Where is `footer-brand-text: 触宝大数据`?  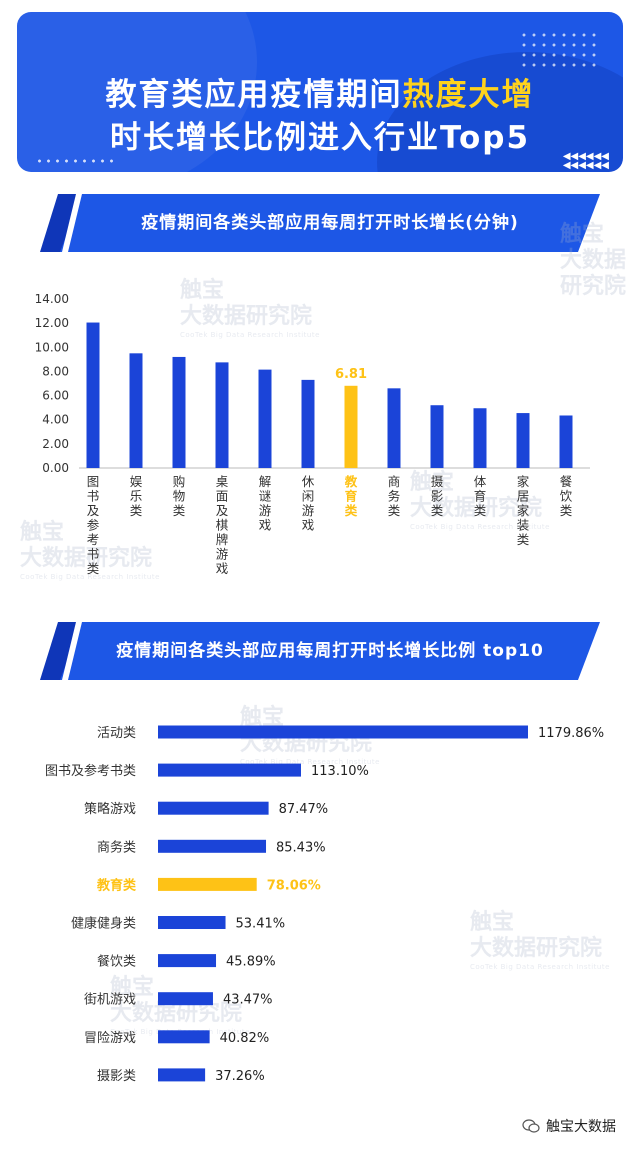
footer-brand-text: 触宝大数据 is located at coordinates (581, 1127).